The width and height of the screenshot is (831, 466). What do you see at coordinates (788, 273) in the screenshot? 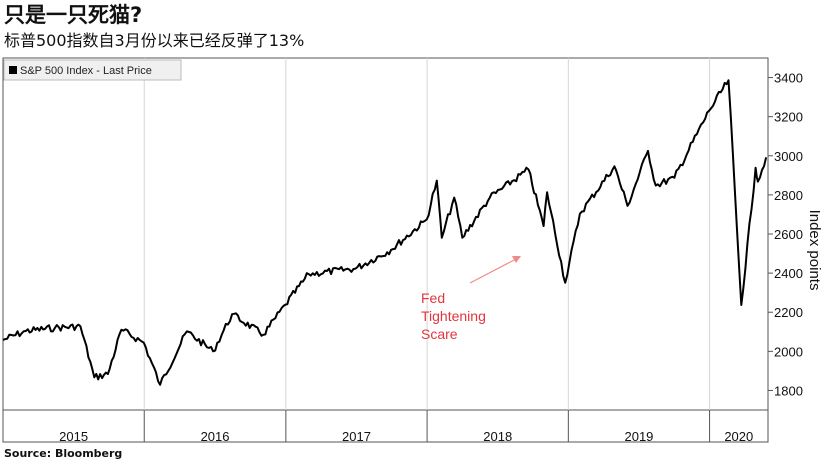
I see `y-tick-label: 2400` at bounding box center [788, 273].